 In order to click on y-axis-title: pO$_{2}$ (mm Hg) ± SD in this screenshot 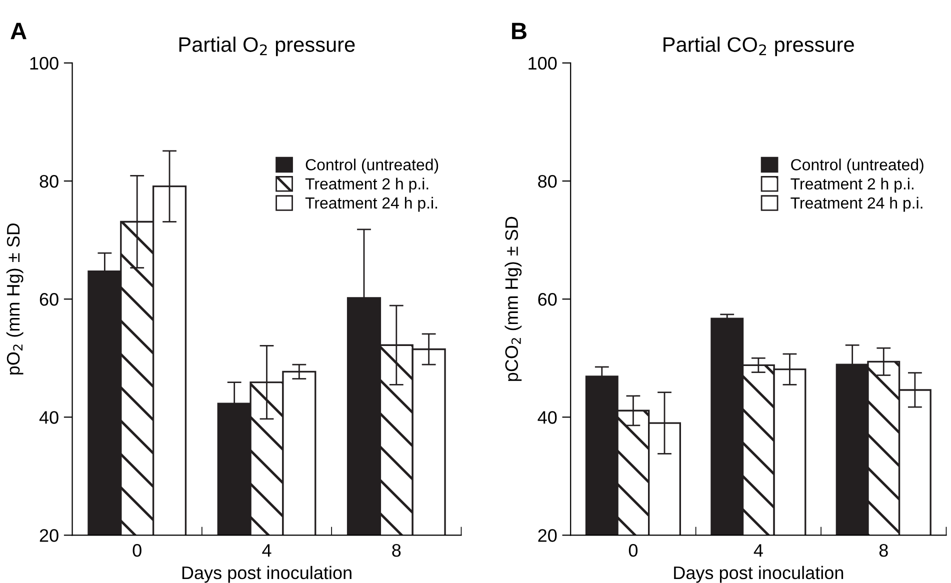, I will do `click(15, 298)`.